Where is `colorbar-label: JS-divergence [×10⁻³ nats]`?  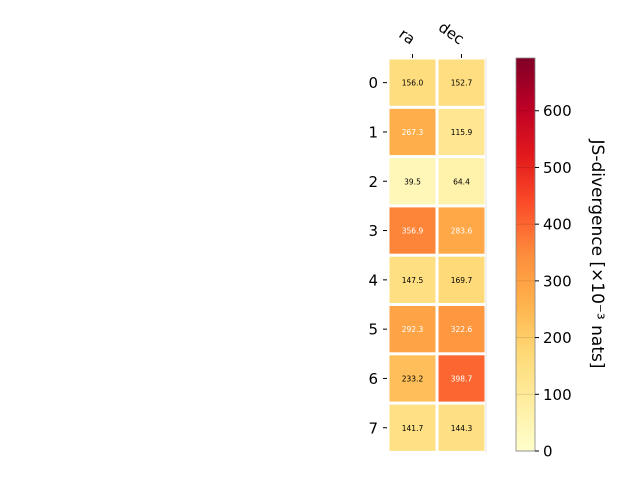 colorbar-label: JS-divergence [×10⁻³ nats] is located at coordinates (597, 254).